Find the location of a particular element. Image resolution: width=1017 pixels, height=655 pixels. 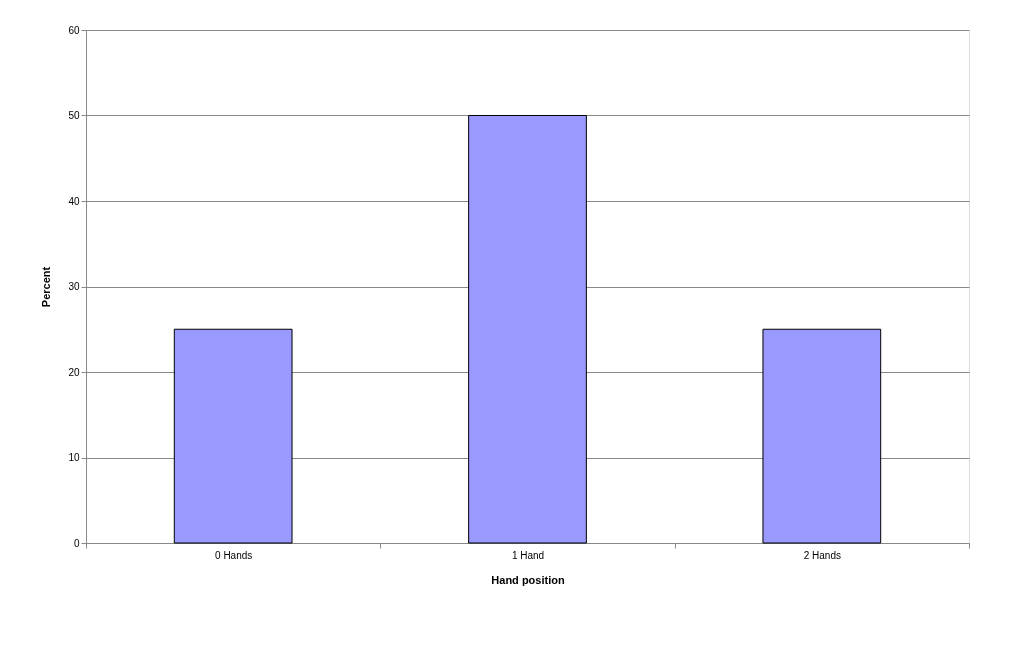

y-tick-label: 30 is located at coordinates (74, 286).